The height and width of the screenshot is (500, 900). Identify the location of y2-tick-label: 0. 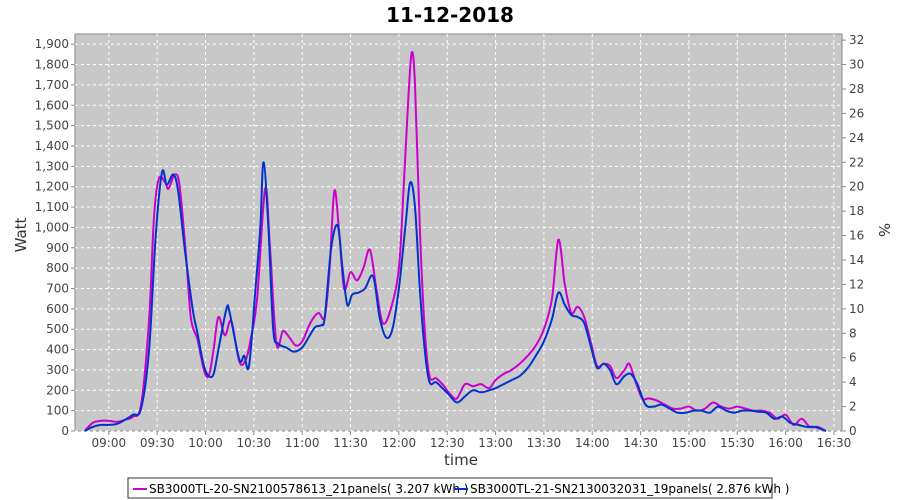
(853, 431).